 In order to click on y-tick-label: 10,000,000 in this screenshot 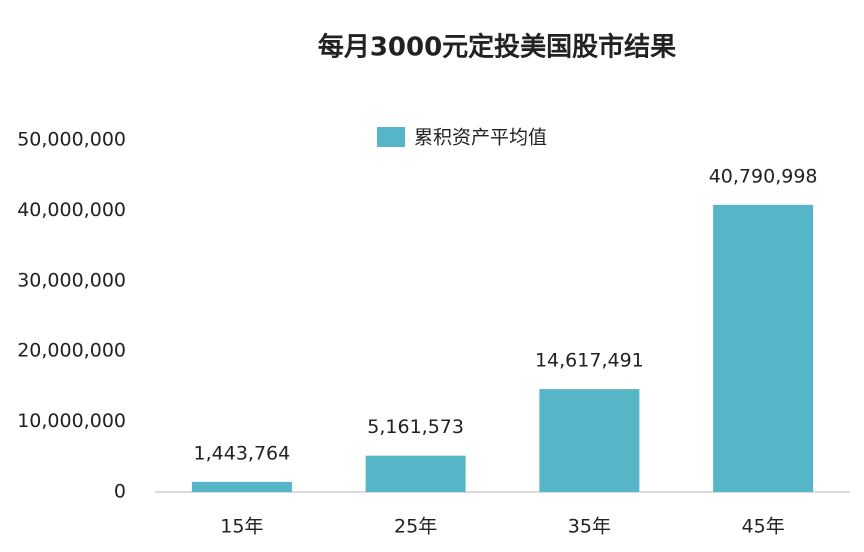, I will do `click(71, 421)`.